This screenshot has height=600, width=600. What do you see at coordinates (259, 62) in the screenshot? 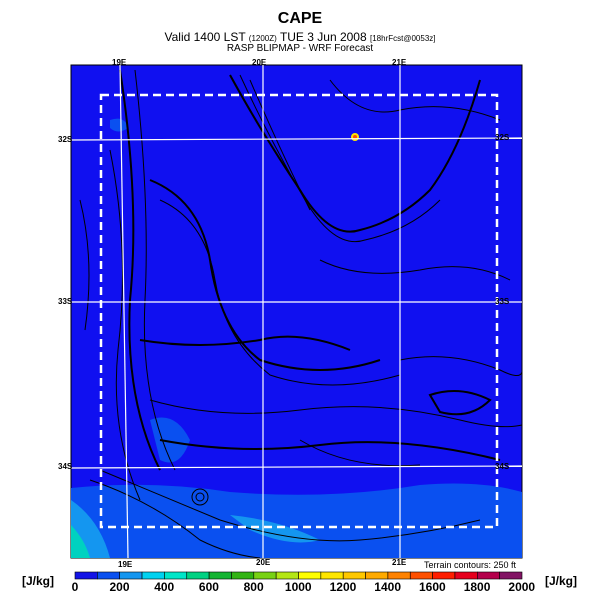
I see `lon-label-top-20e: 20E` at bounding box center [259, 62].